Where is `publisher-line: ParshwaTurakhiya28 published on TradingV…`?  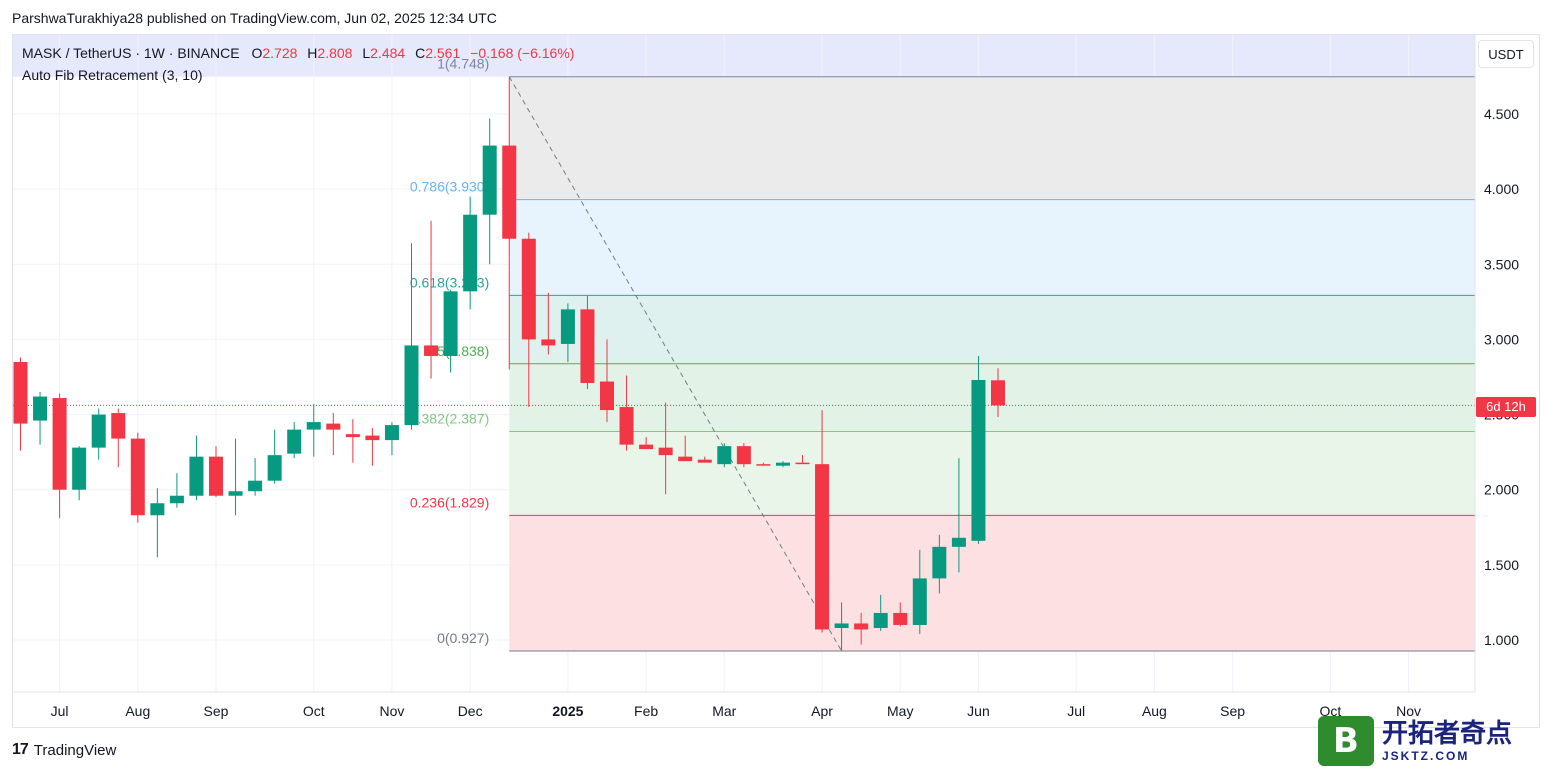
publisher-line: ParshwaTurakhiya28 published on TradingV… is located at coordinates (254, 18).